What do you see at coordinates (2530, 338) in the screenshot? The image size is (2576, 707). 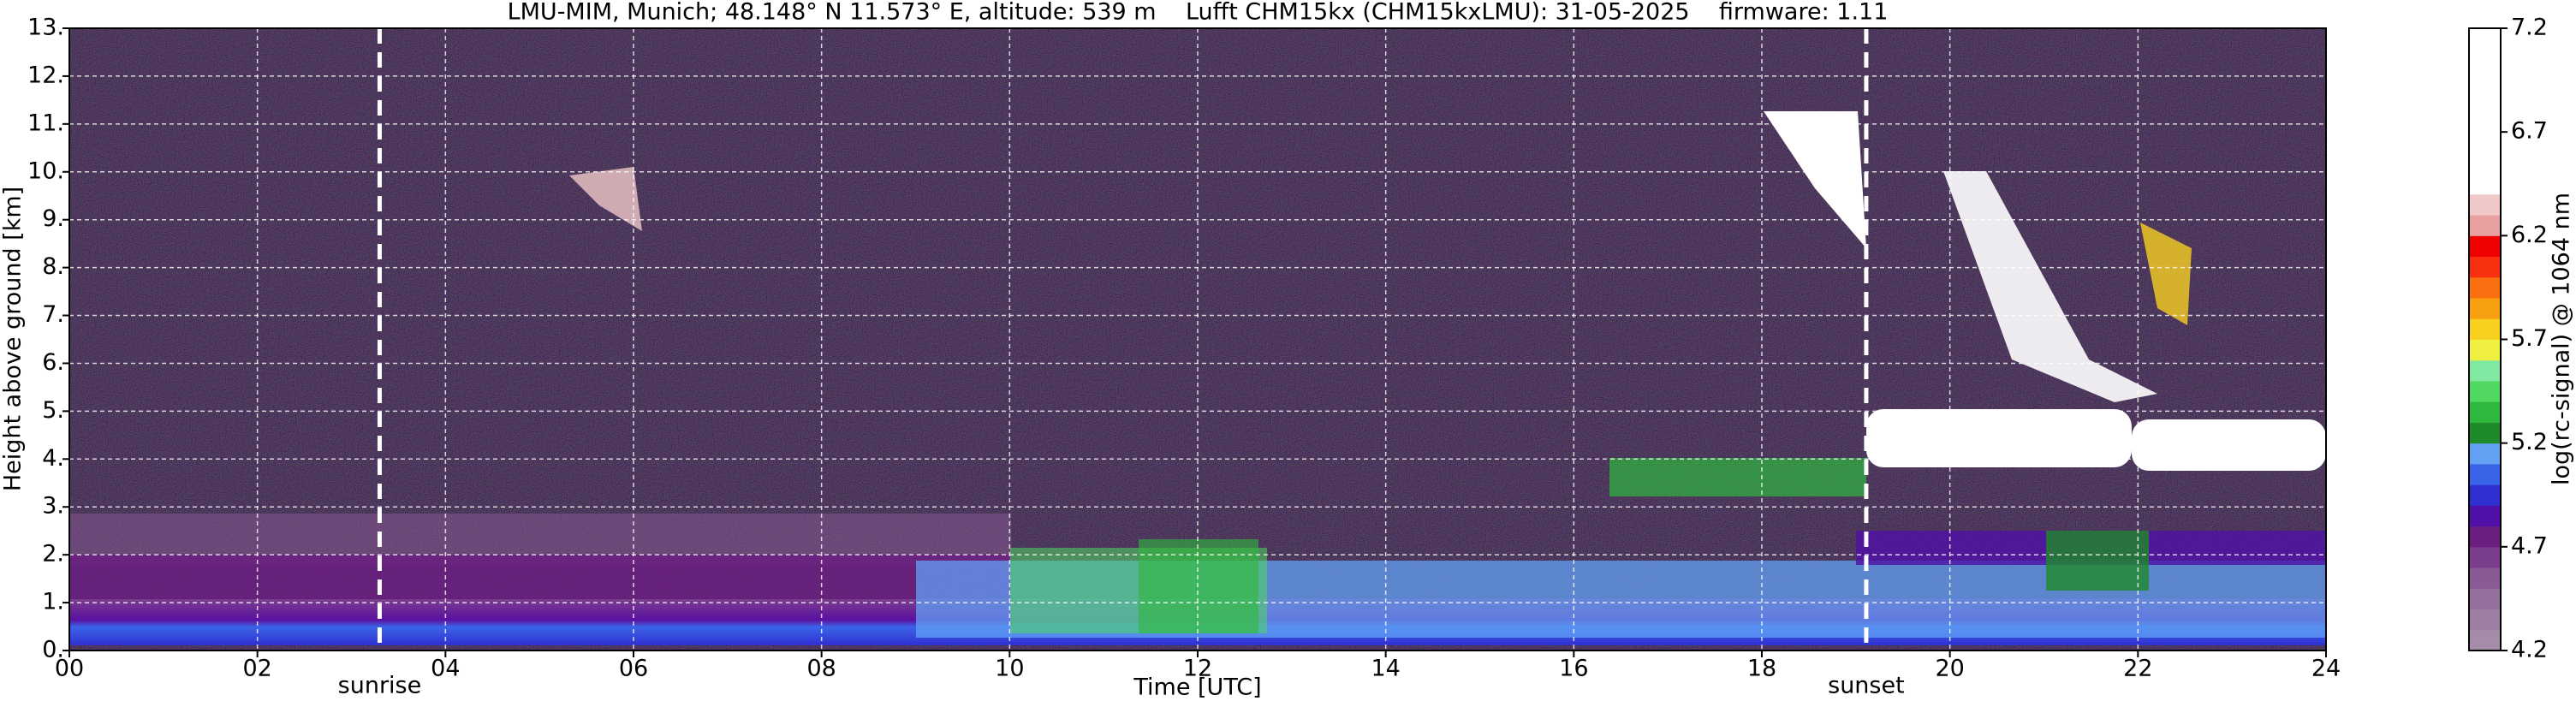 I see `colorbar-tick-label: 5.7` at bounding box center [2530, 338].